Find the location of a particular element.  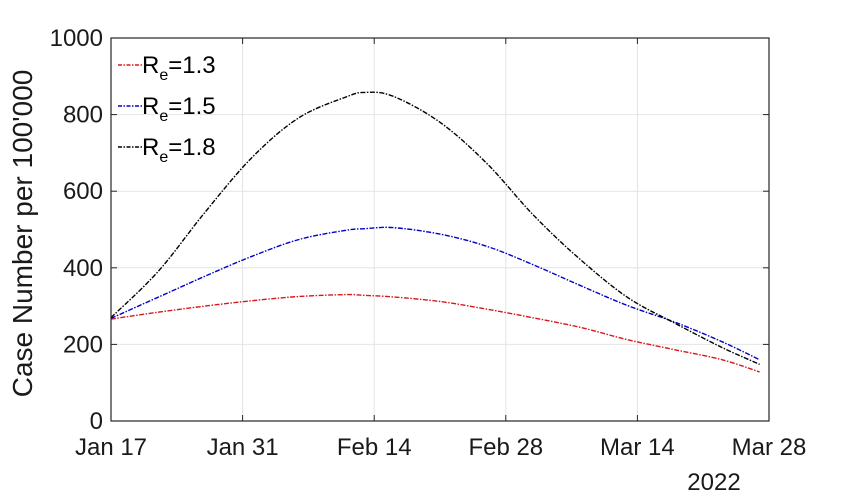

x-year-label: 2022 is located at coordinates (713, 482).